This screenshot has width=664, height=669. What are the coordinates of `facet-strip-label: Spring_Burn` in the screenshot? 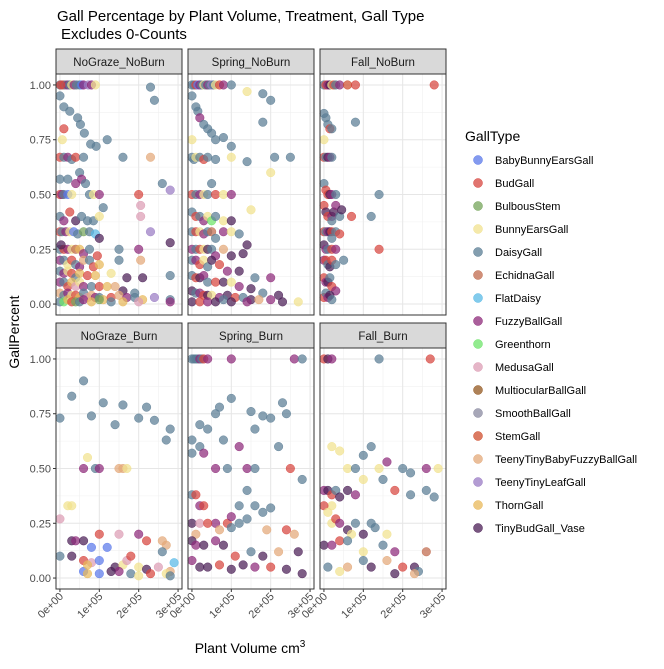 It's located at (251, 337).